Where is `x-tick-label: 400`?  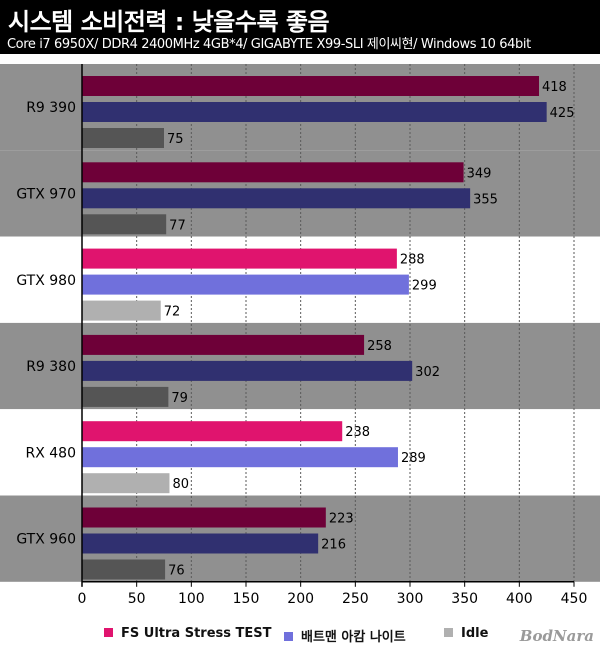
x-tick-label: 400 is located at coordinates (519, 599).